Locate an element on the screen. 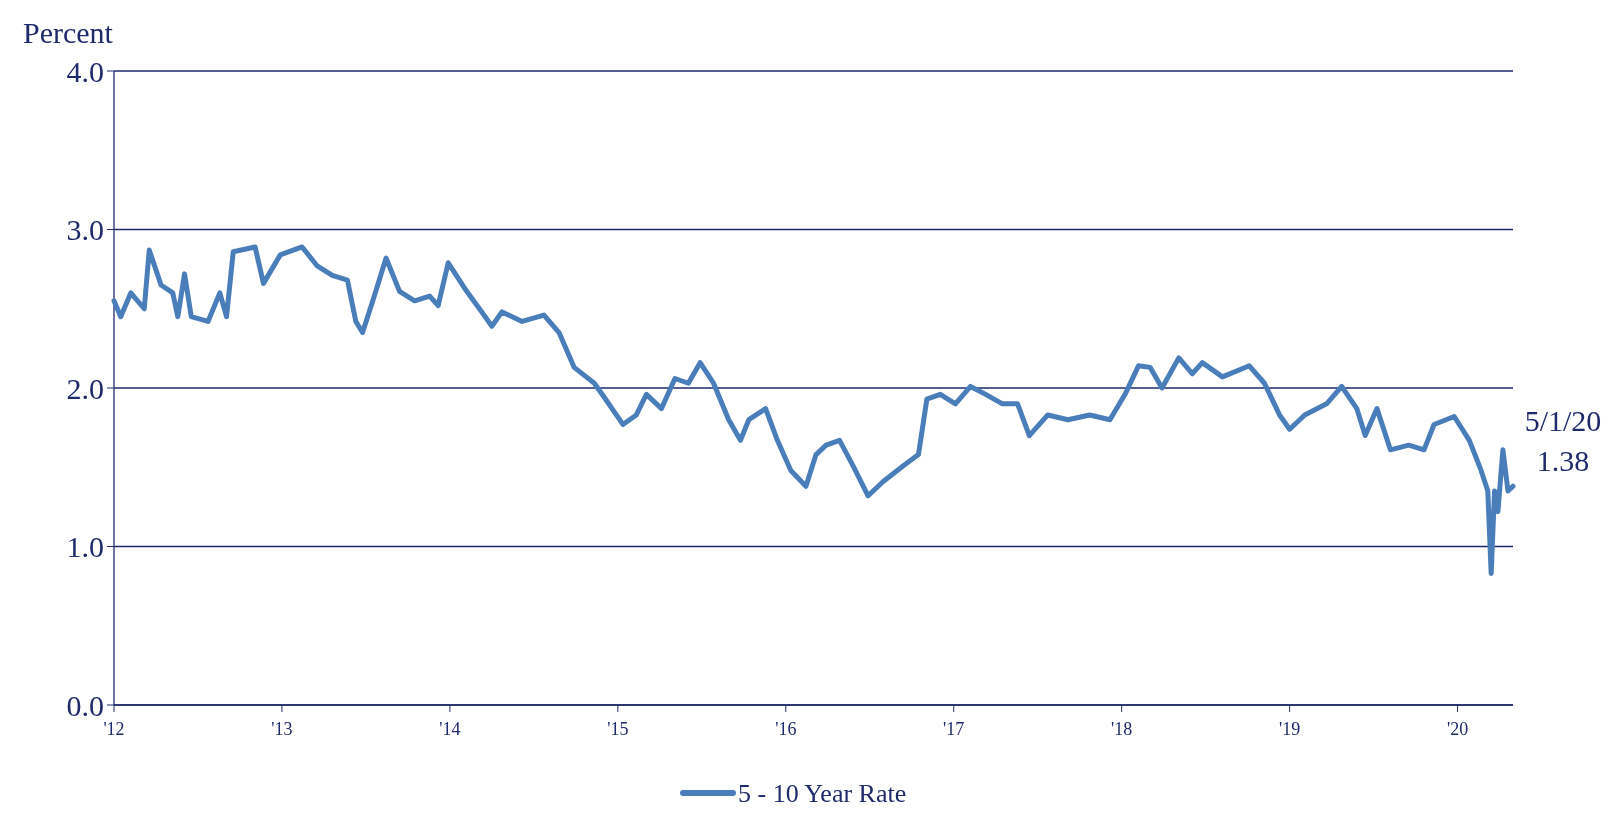  y-tick-label: 0.0 is located at coordinates (85, 705).